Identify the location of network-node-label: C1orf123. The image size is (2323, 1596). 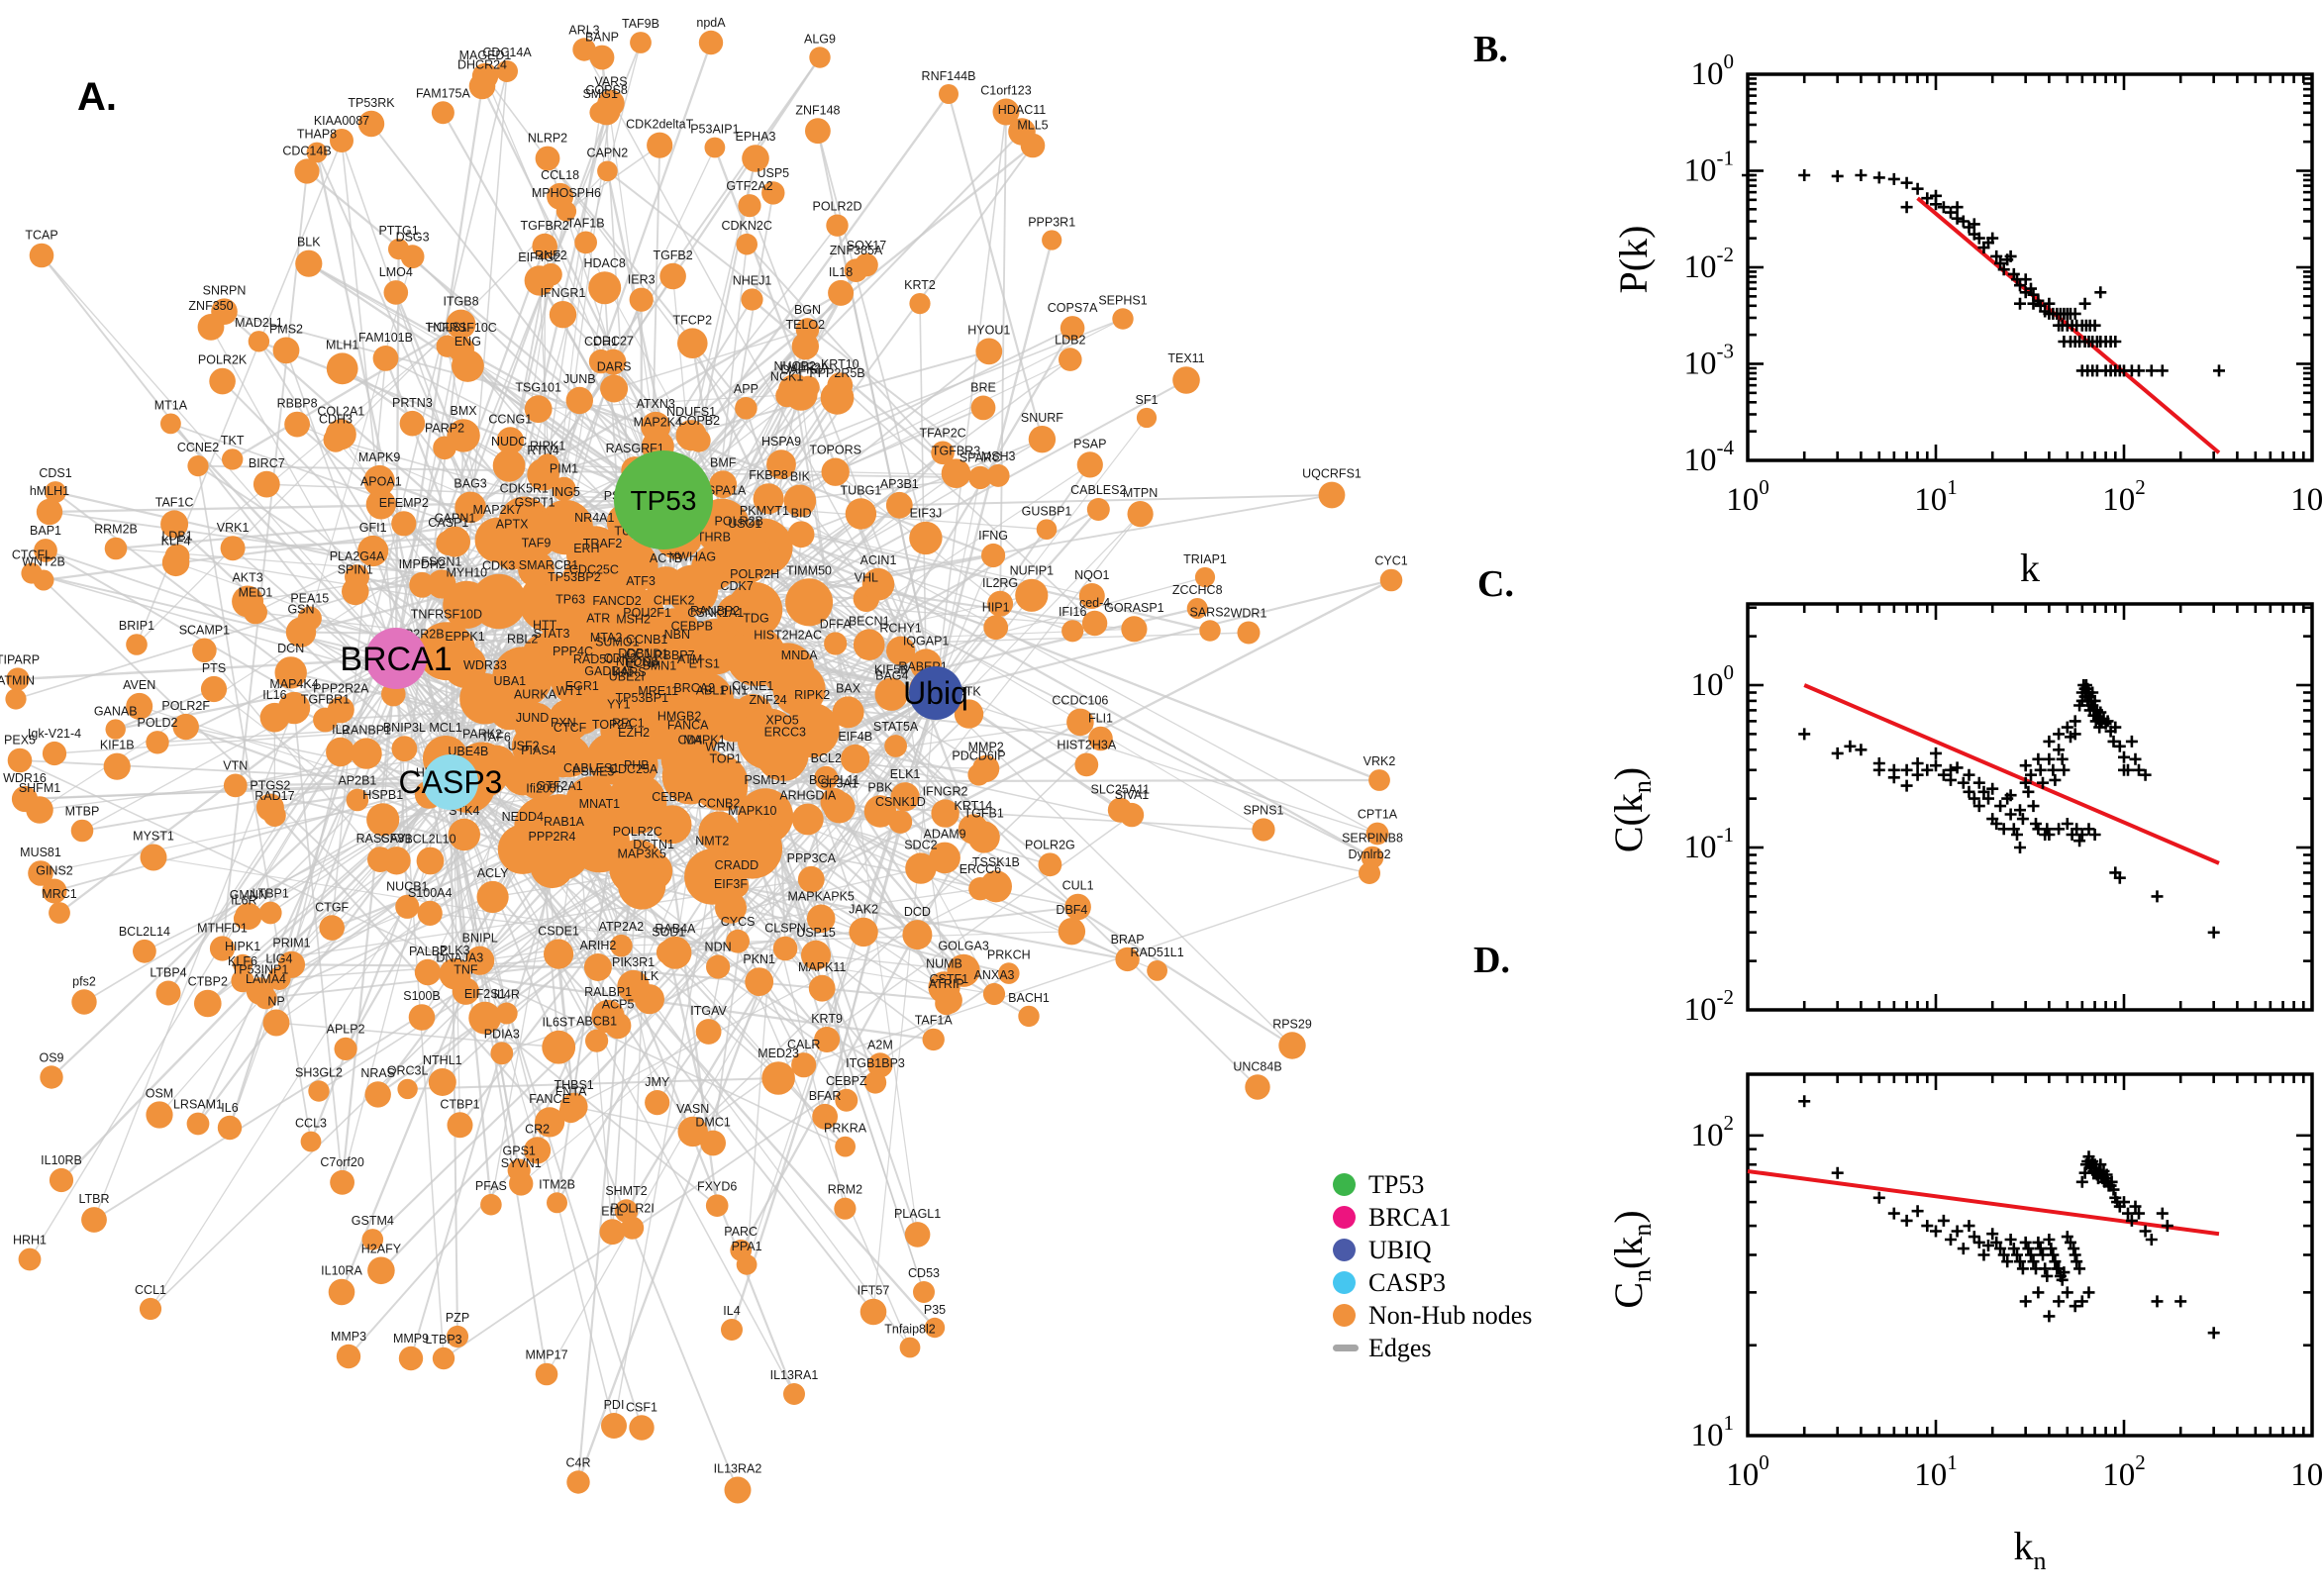
(1005, 91).